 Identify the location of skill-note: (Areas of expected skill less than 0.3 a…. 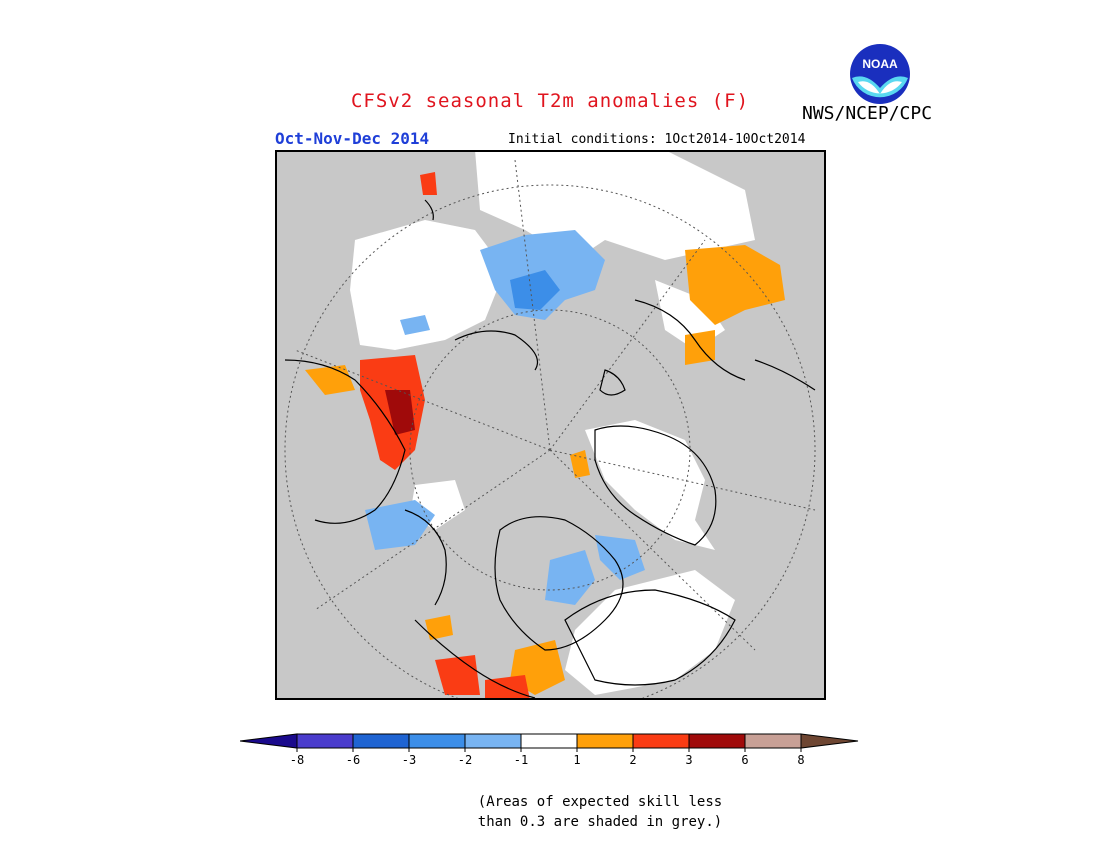
(600, 812).